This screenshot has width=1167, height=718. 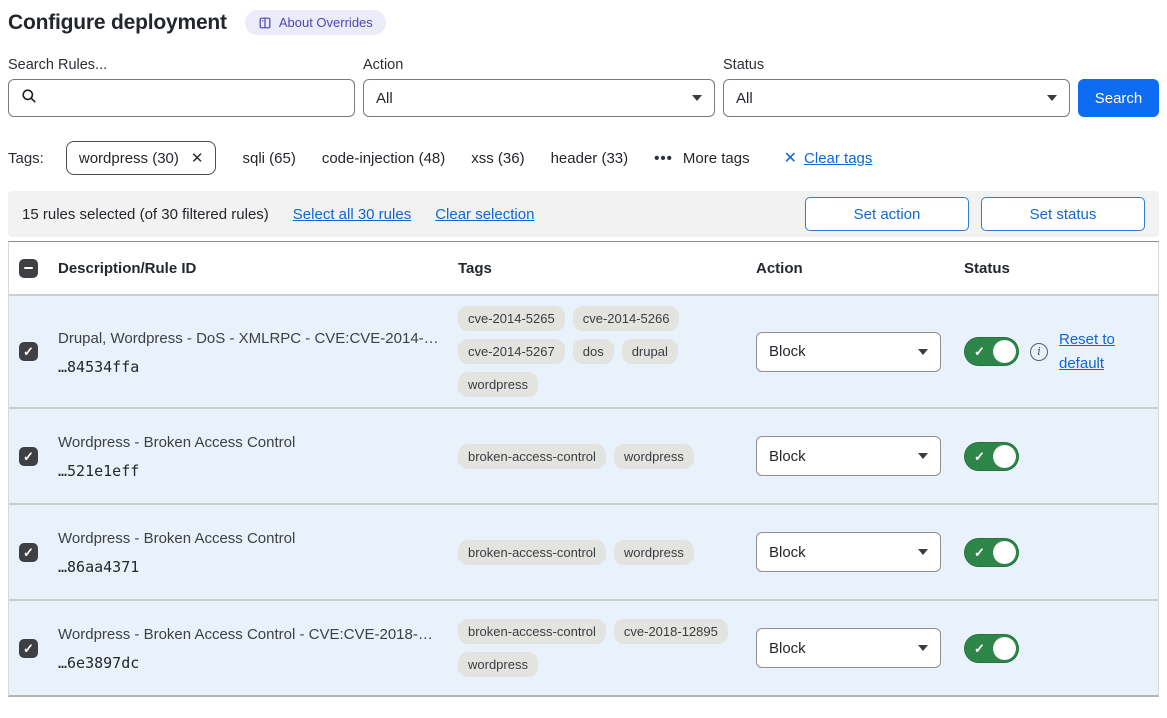 I want to click on tag-option-sqli: sqli (65), so click(x=269, y=158).